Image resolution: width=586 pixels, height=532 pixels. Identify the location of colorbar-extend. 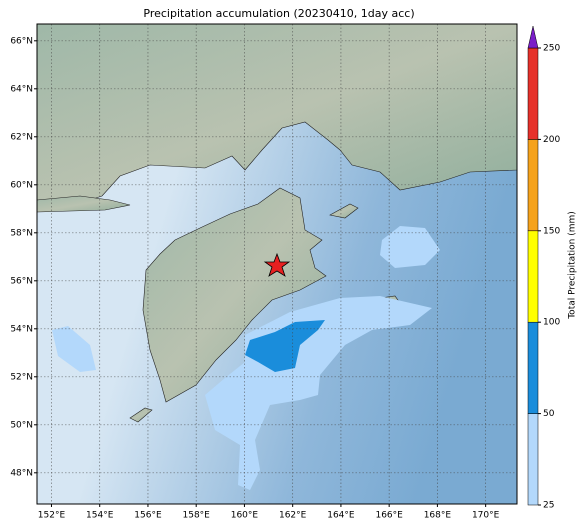
(533, 37).